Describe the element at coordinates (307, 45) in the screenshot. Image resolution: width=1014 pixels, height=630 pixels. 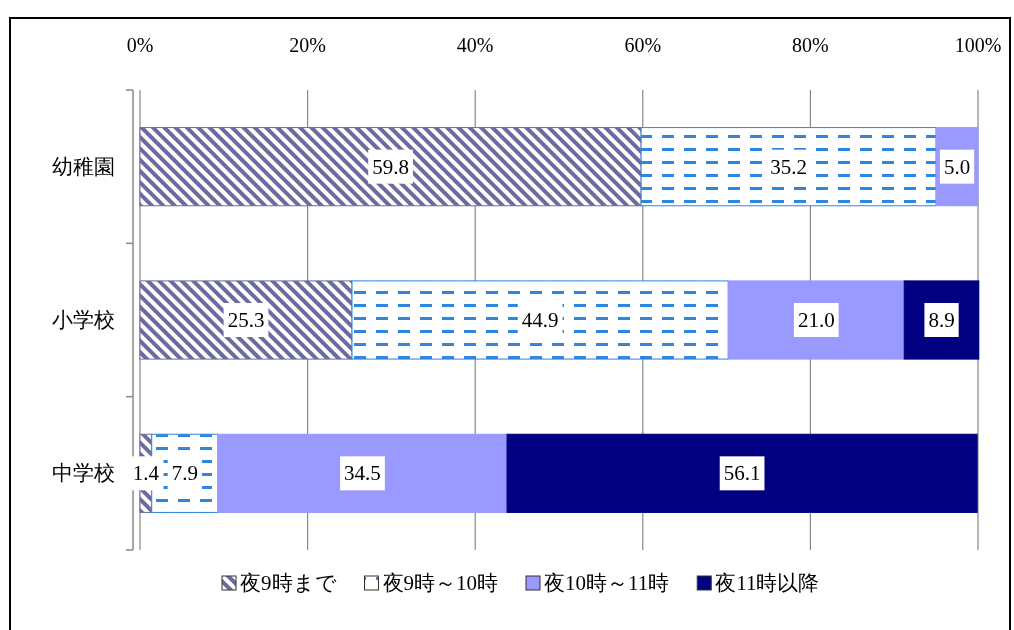
I see `x-tick-label: 20%` at that location.